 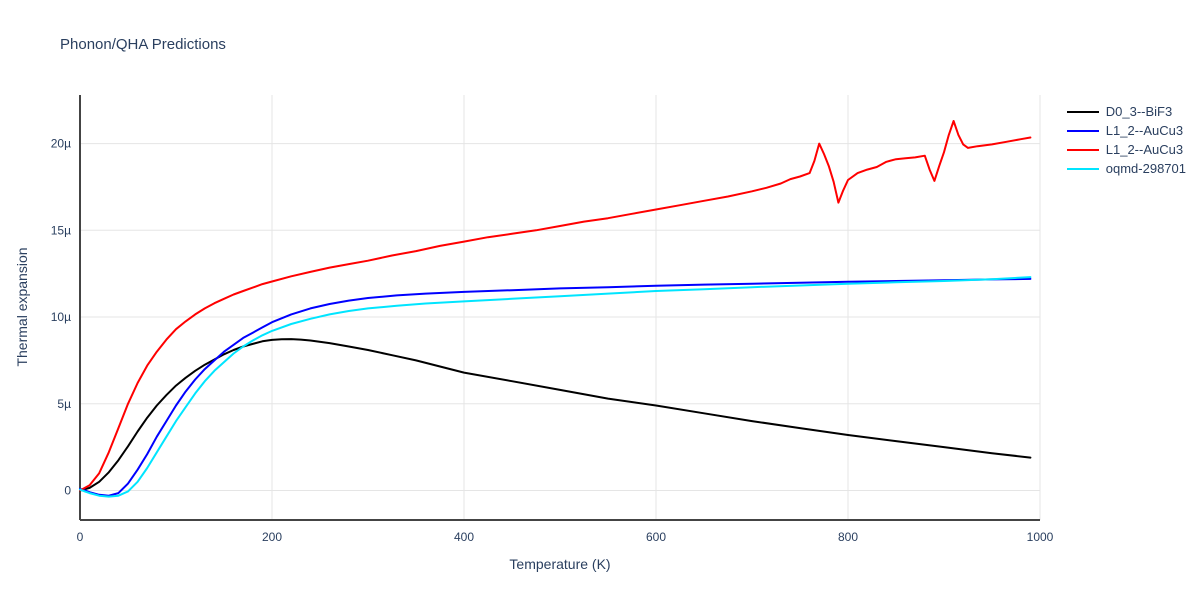 What do you see at coordinates (1145, 168) in the screenshot?
I see `legend-label: oqmd-298701` at bounding box center [1145, 168].